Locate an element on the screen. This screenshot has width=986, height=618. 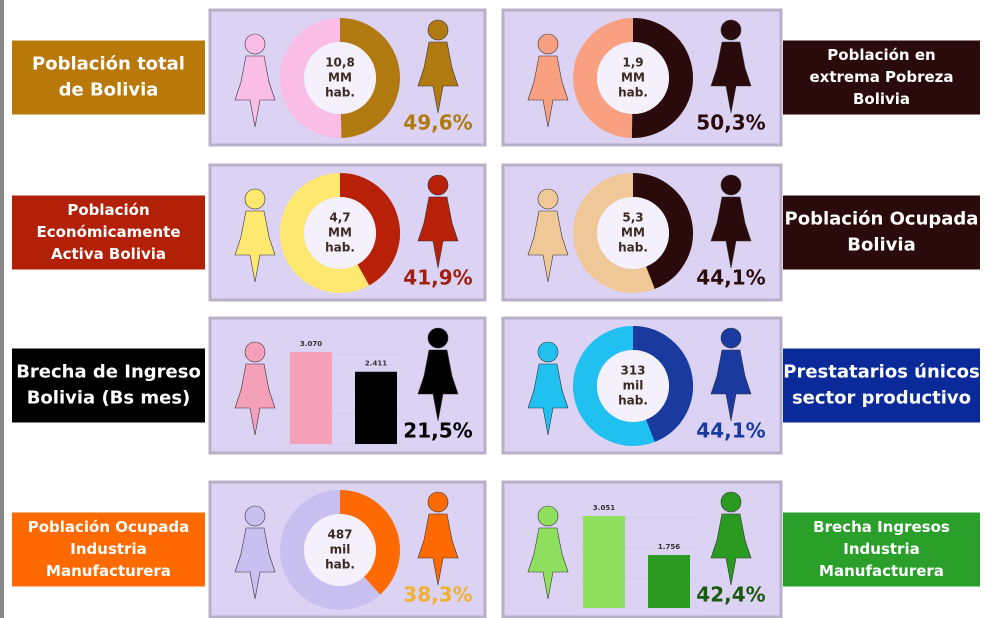
label-text: Brecha de Ingreso is located at coordinates (108, 372).